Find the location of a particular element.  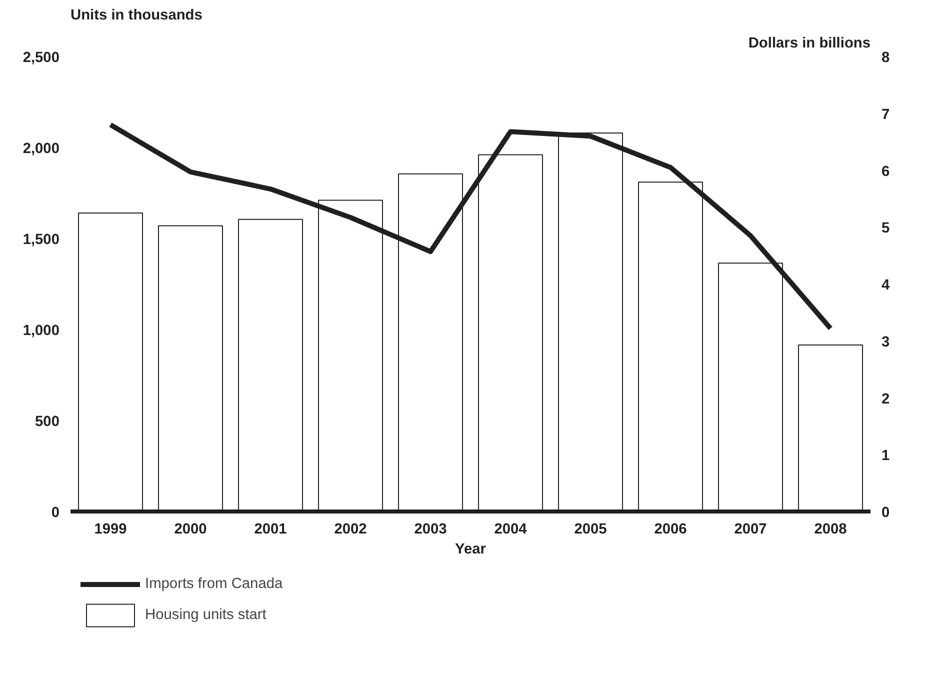

x-tick-label: 2003 is located at coordinates (430, 530).